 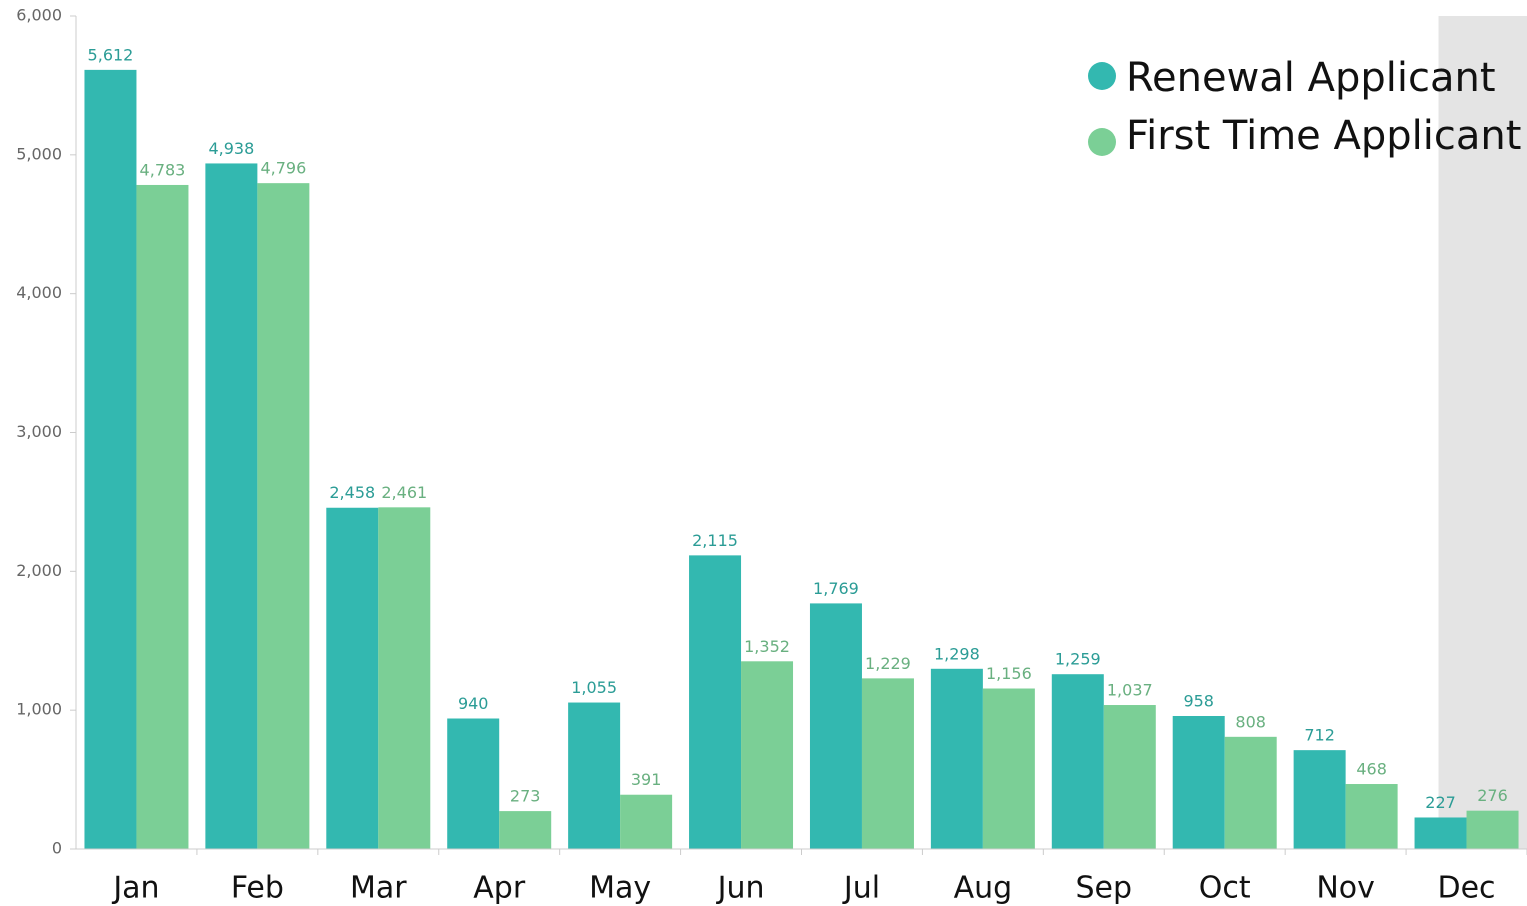 I want to click on y-tick-label: 0, so click(x=57, y=848).